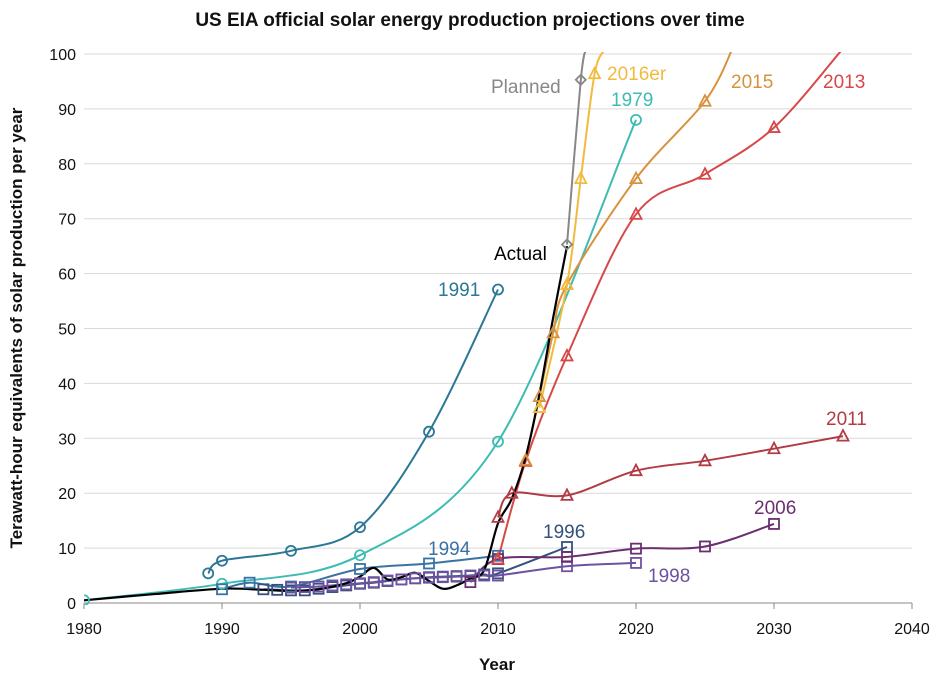 This screenshot has width=944, height=683. Describe the element at coordinates (67, 275) in the screenshot. I see `y-tick-label: 60` at that location.